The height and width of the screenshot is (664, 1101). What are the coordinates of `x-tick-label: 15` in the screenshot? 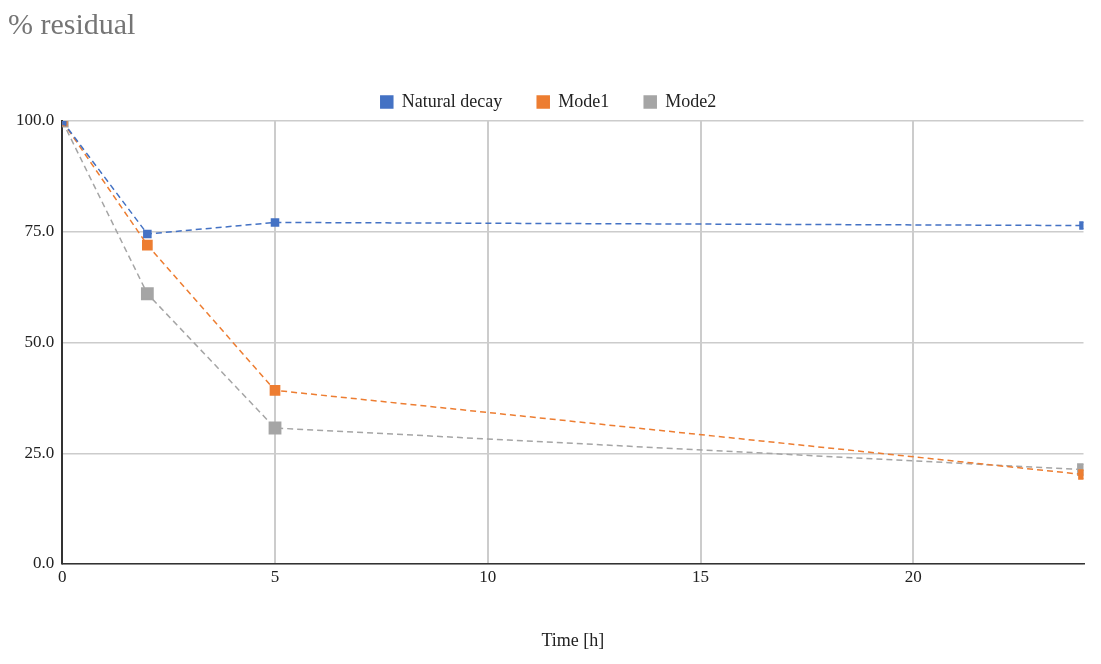 It's located at (701, 576).